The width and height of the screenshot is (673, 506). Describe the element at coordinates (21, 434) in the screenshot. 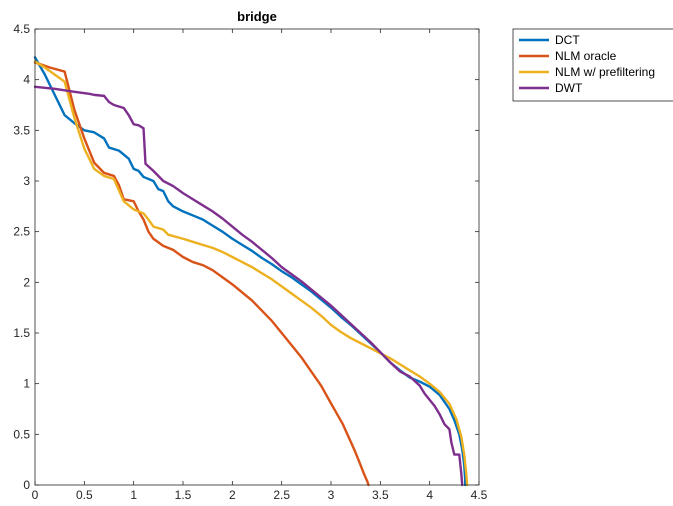

I see `y-tick-label: 0.5` at that location.